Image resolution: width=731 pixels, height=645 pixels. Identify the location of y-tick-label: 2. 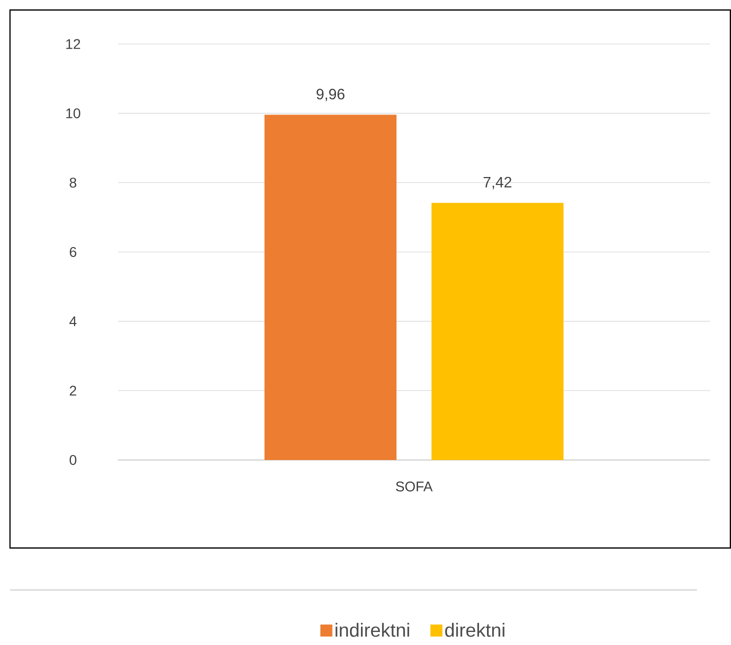
(73, 391).